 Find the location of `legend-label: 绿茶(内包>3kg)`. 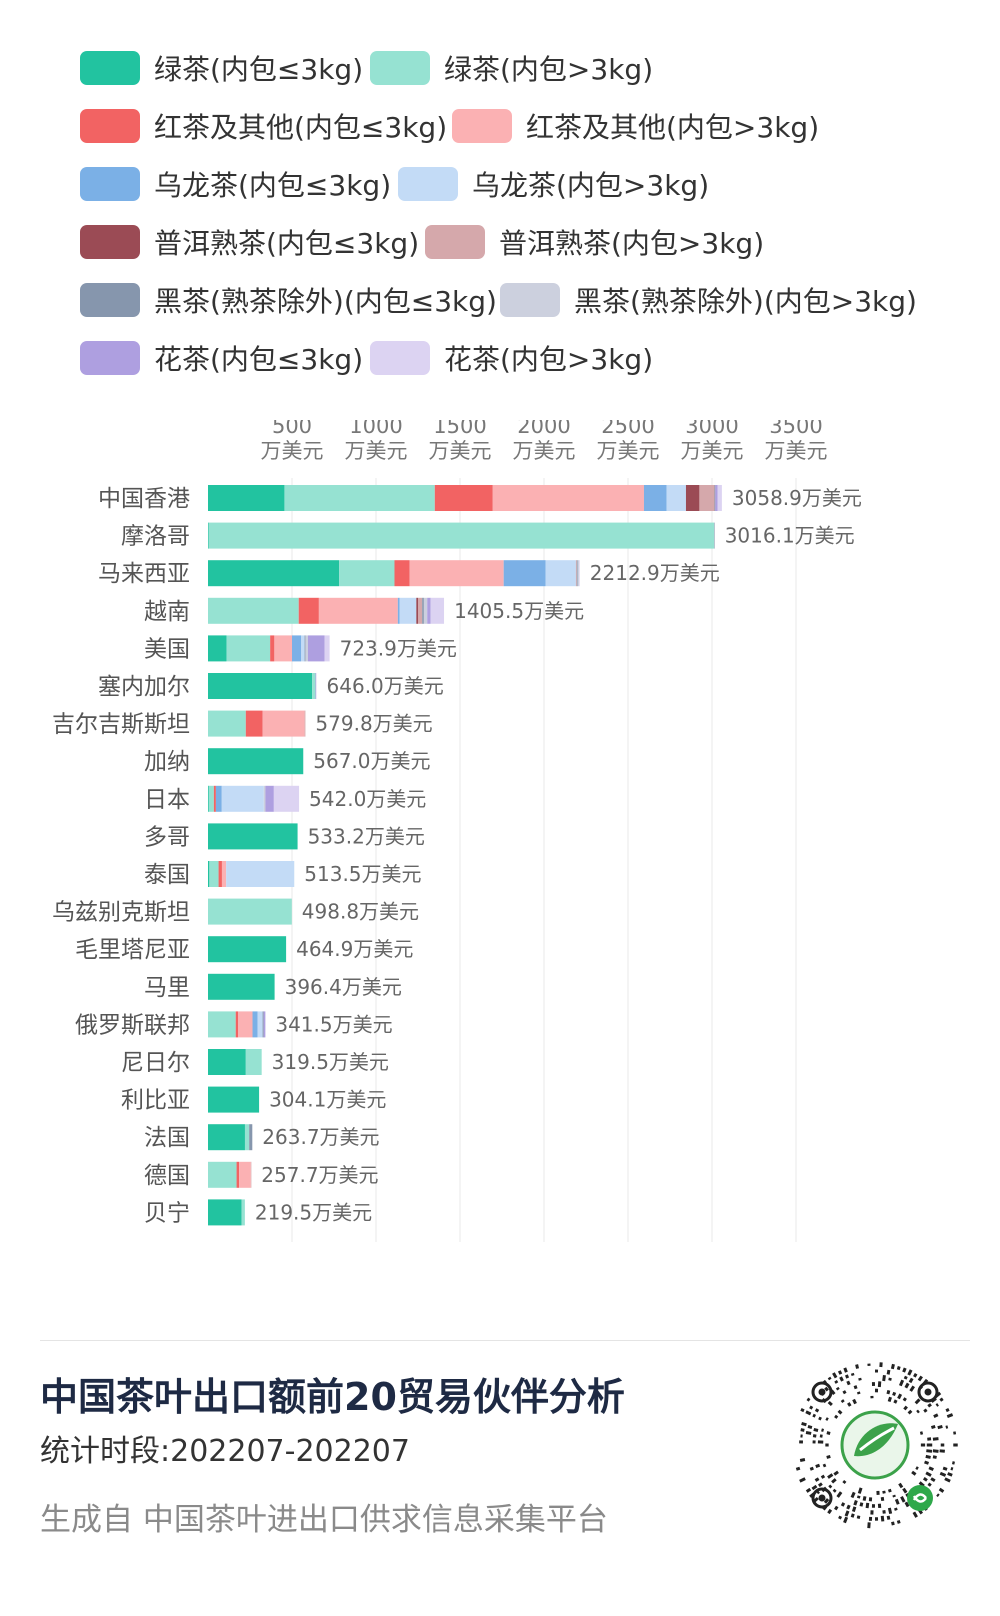

legend-label: 绿茶(内包>3kg) is located at coordinates (549, 69).